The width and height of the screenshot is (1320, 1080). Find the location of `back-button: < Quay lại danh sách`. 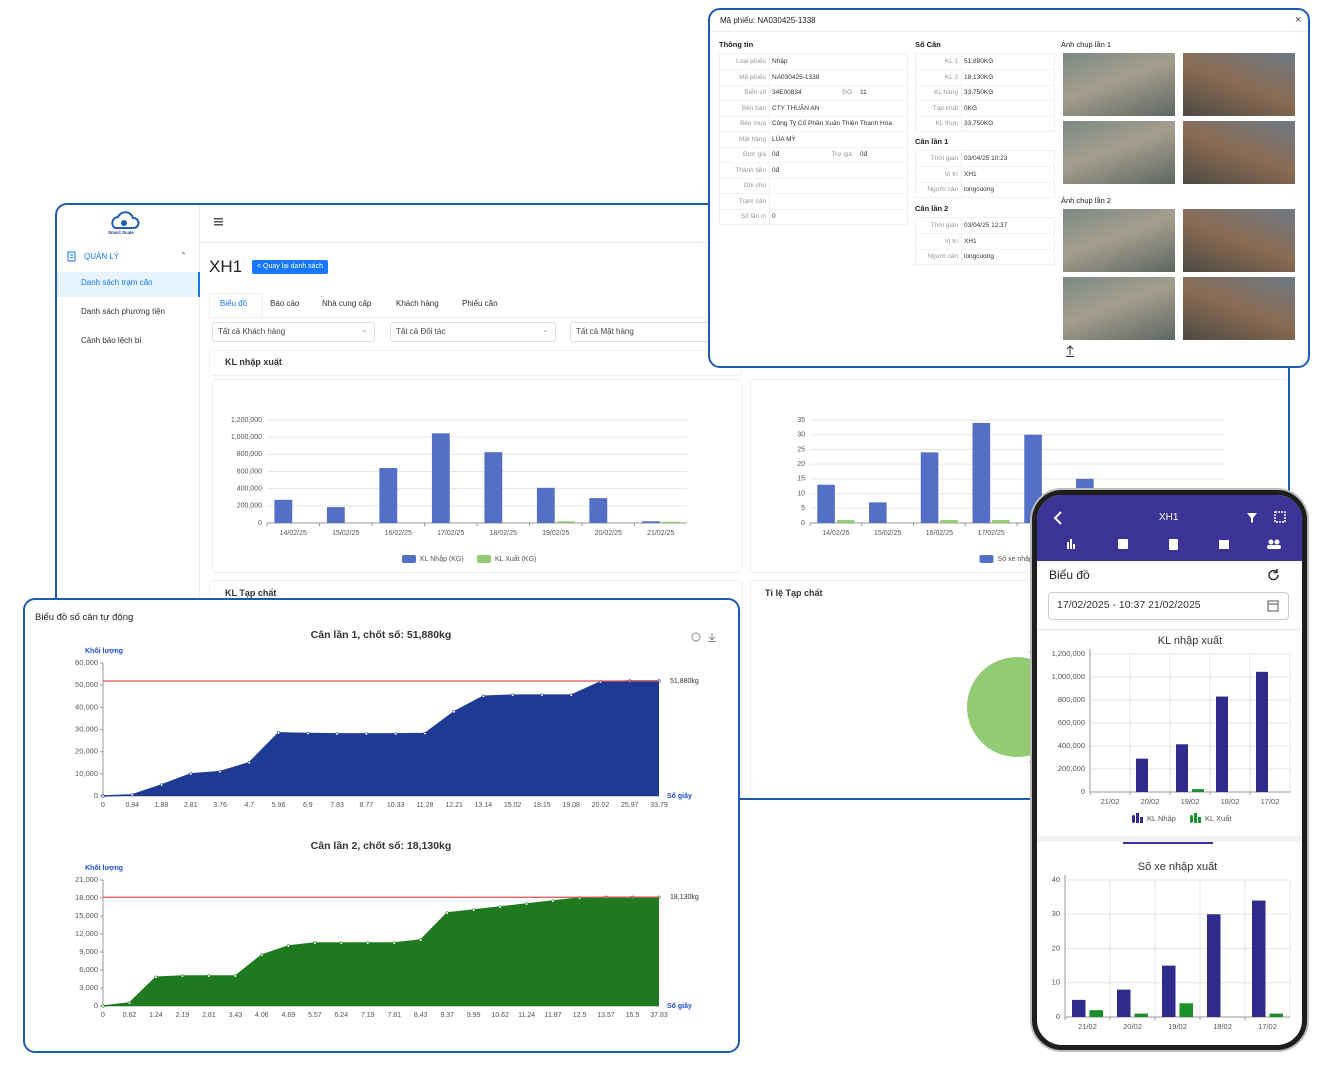

back-button: < Quay lại danh sách is located at coordinates (290, 267).